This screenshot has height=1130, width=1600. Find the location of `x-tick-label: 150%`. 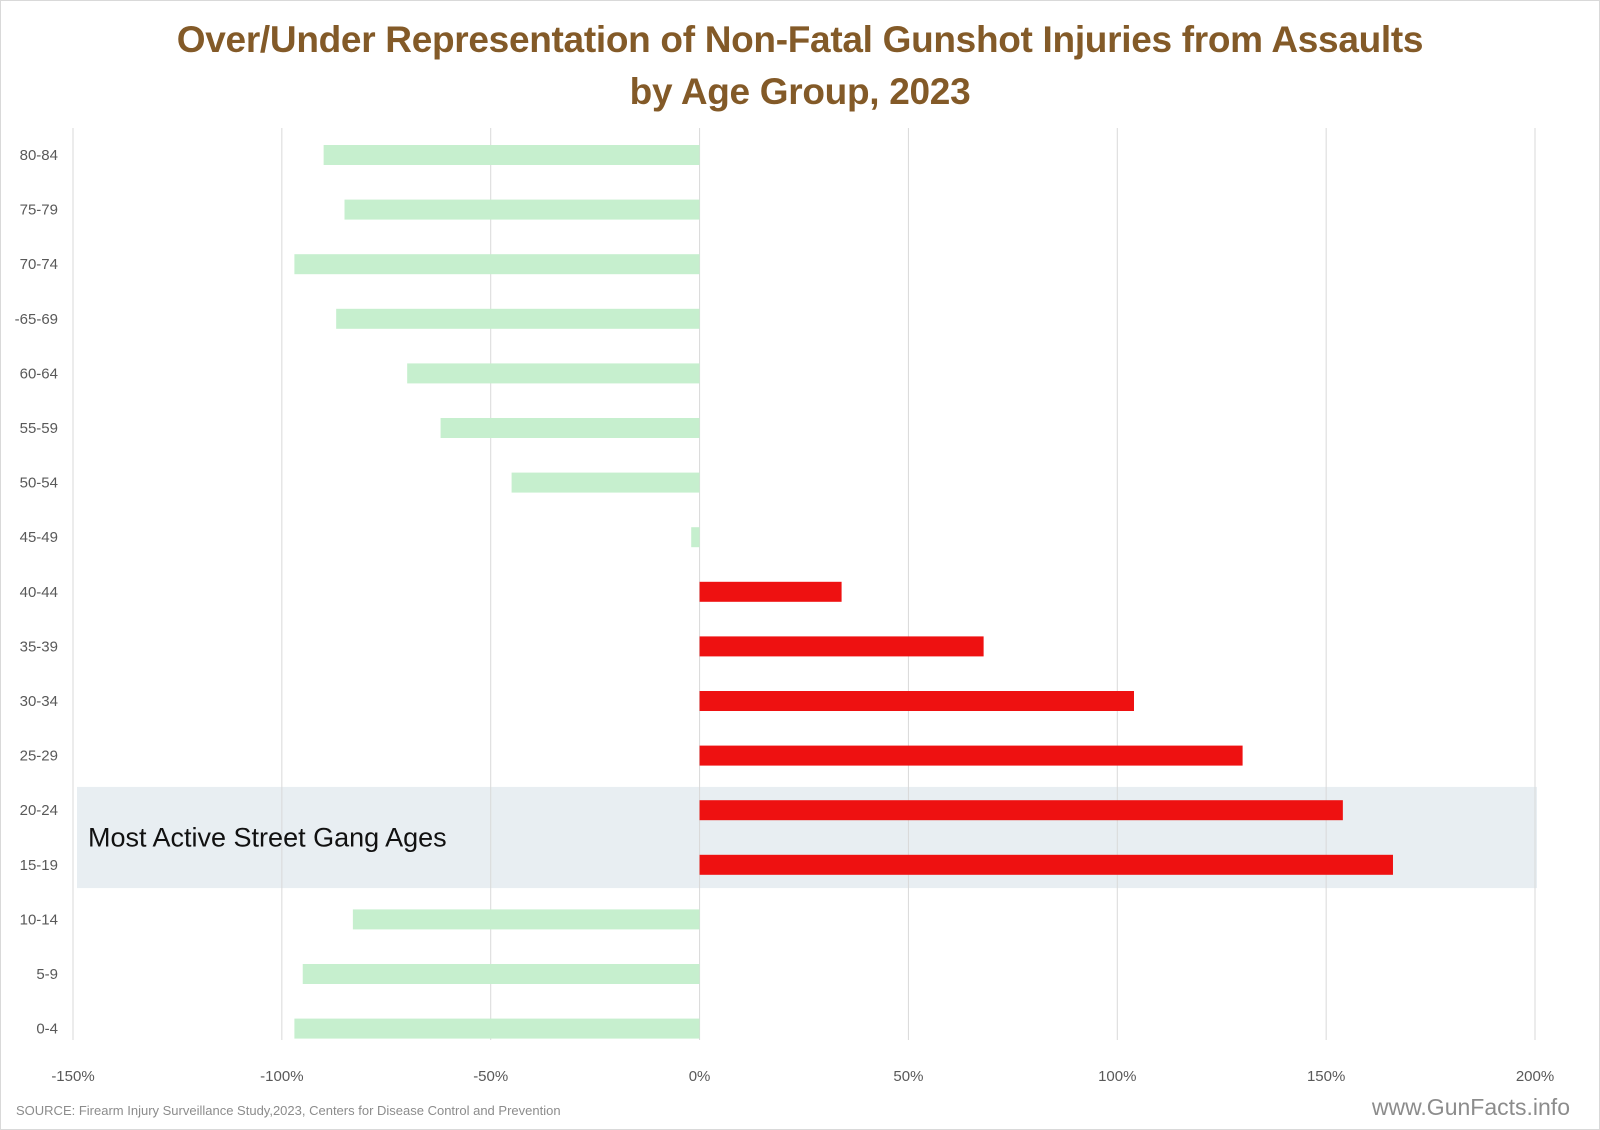

x-tick-label: 150% is located at coordinates (1326, 1076).